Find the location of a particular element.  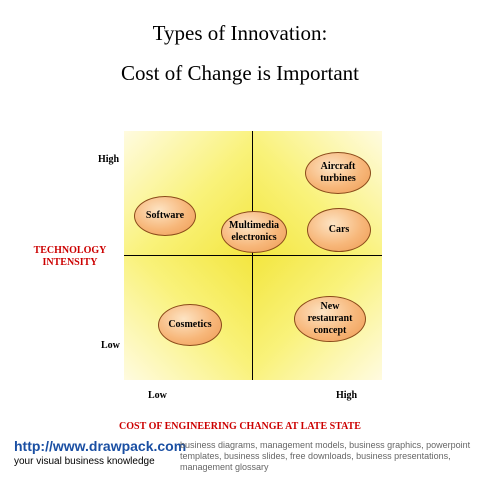

oval-cosmetics-label: Cosmetics is located at coordinates (190, 324).